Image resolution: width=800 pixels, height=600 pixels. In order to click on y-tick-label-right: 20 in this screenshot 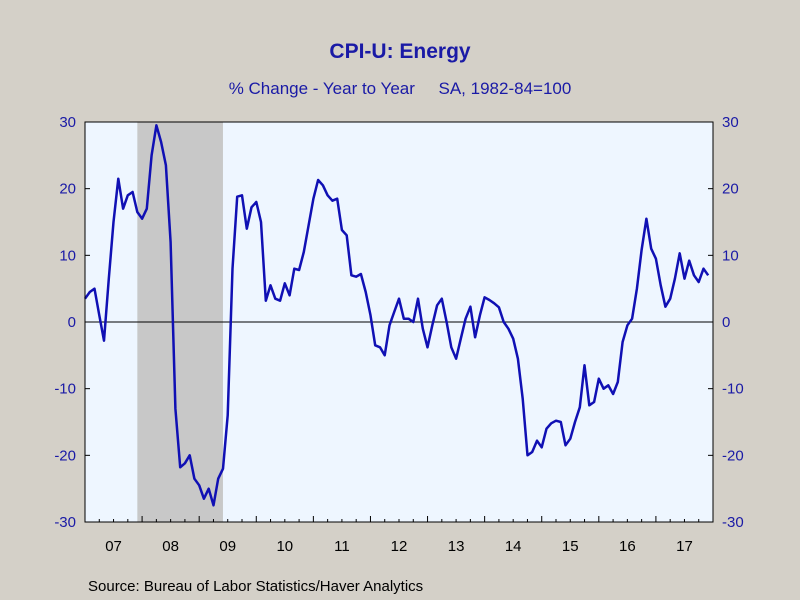, I will do `click(730, 189)`.